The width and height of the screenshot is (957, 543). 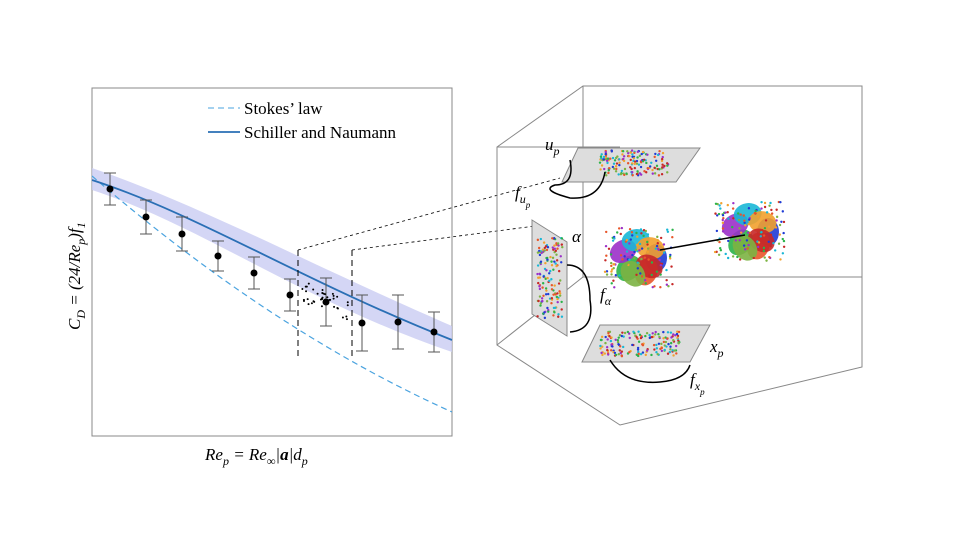 I want to click on label: fxp, so click(x=697, y=383).